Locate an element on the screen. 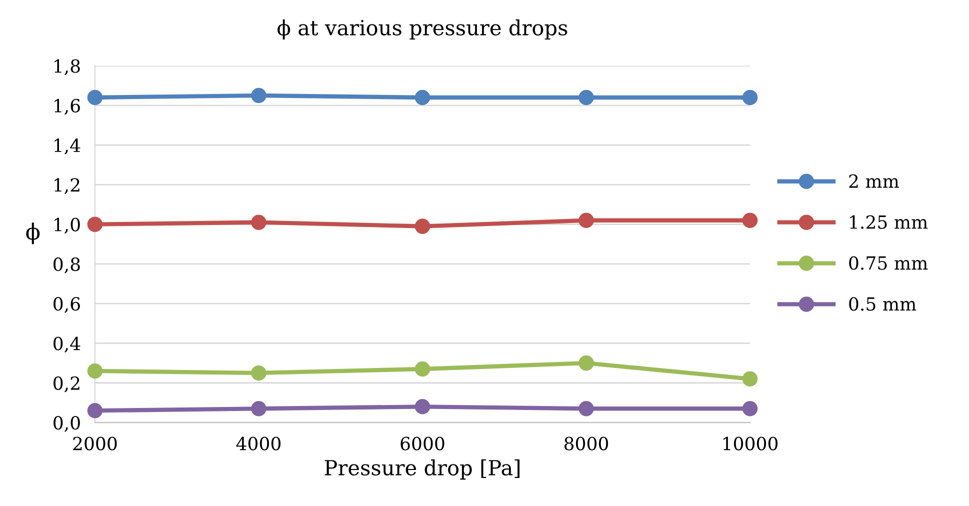 Image resolution: width=969 pixels, height=506 pixels. y-tick-label: 1,8 is located at coordinates (67, 67).